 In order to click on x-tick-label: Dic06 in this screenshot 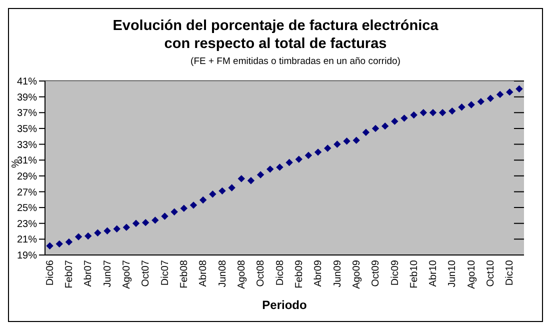, I will do `click(50, 273)`.